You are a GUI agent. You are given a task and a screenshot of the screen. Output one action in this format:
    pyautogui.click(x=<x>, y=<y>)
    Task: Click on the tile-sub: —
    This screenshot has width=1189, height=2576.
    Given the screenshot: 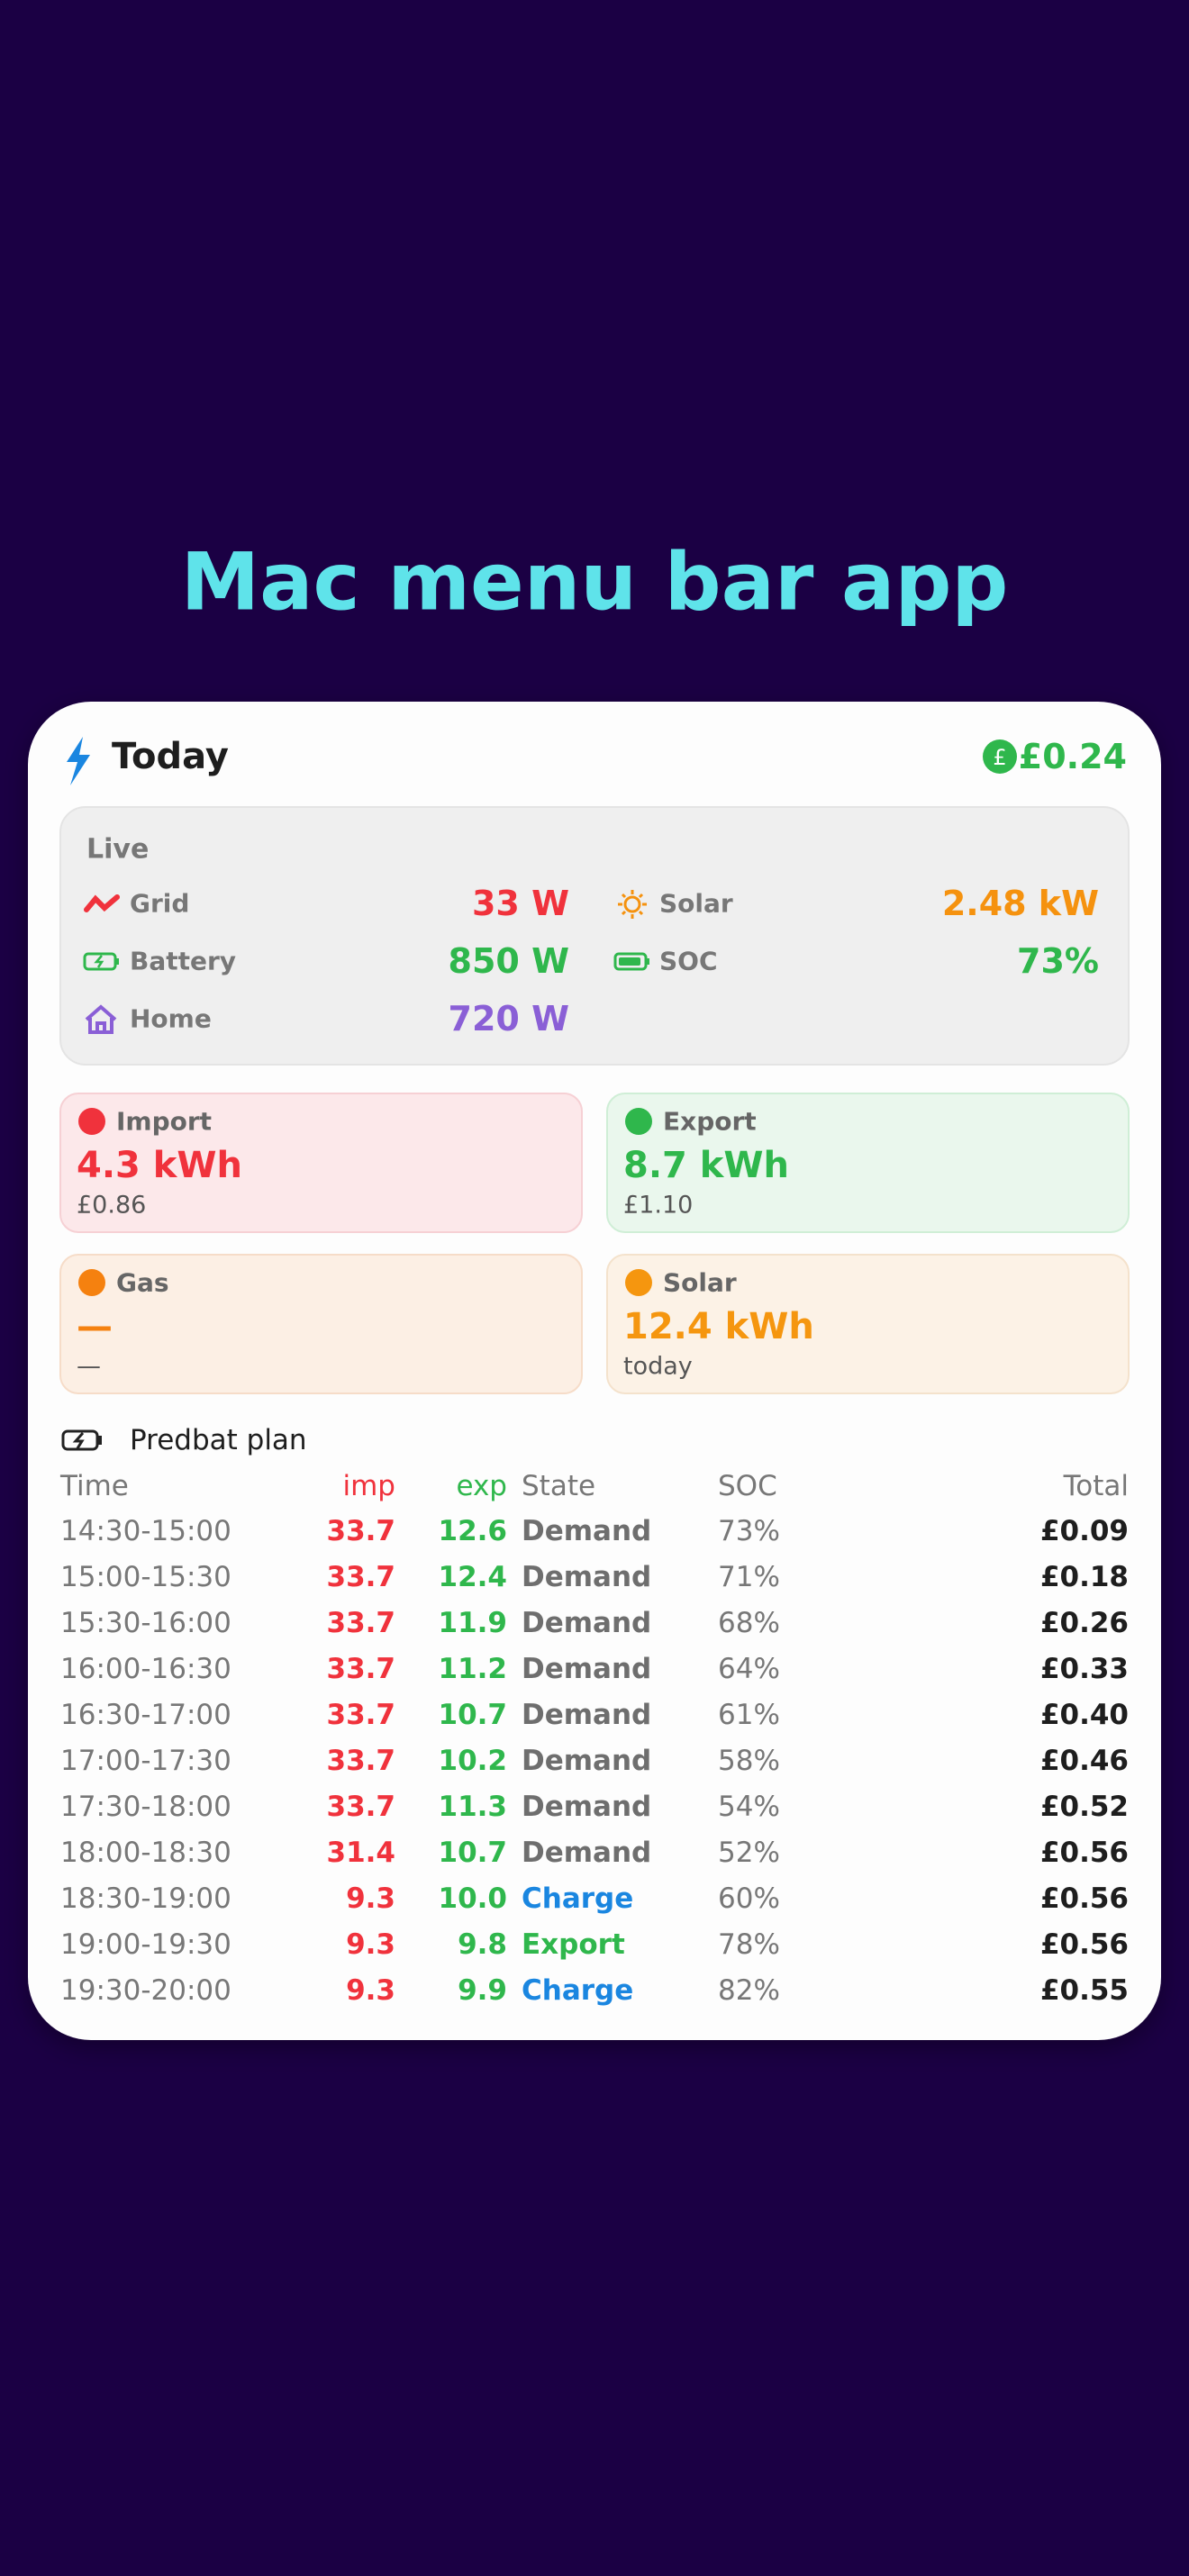 What is the action you would take?
    pyautogui.click(x=89, y=1367)
    